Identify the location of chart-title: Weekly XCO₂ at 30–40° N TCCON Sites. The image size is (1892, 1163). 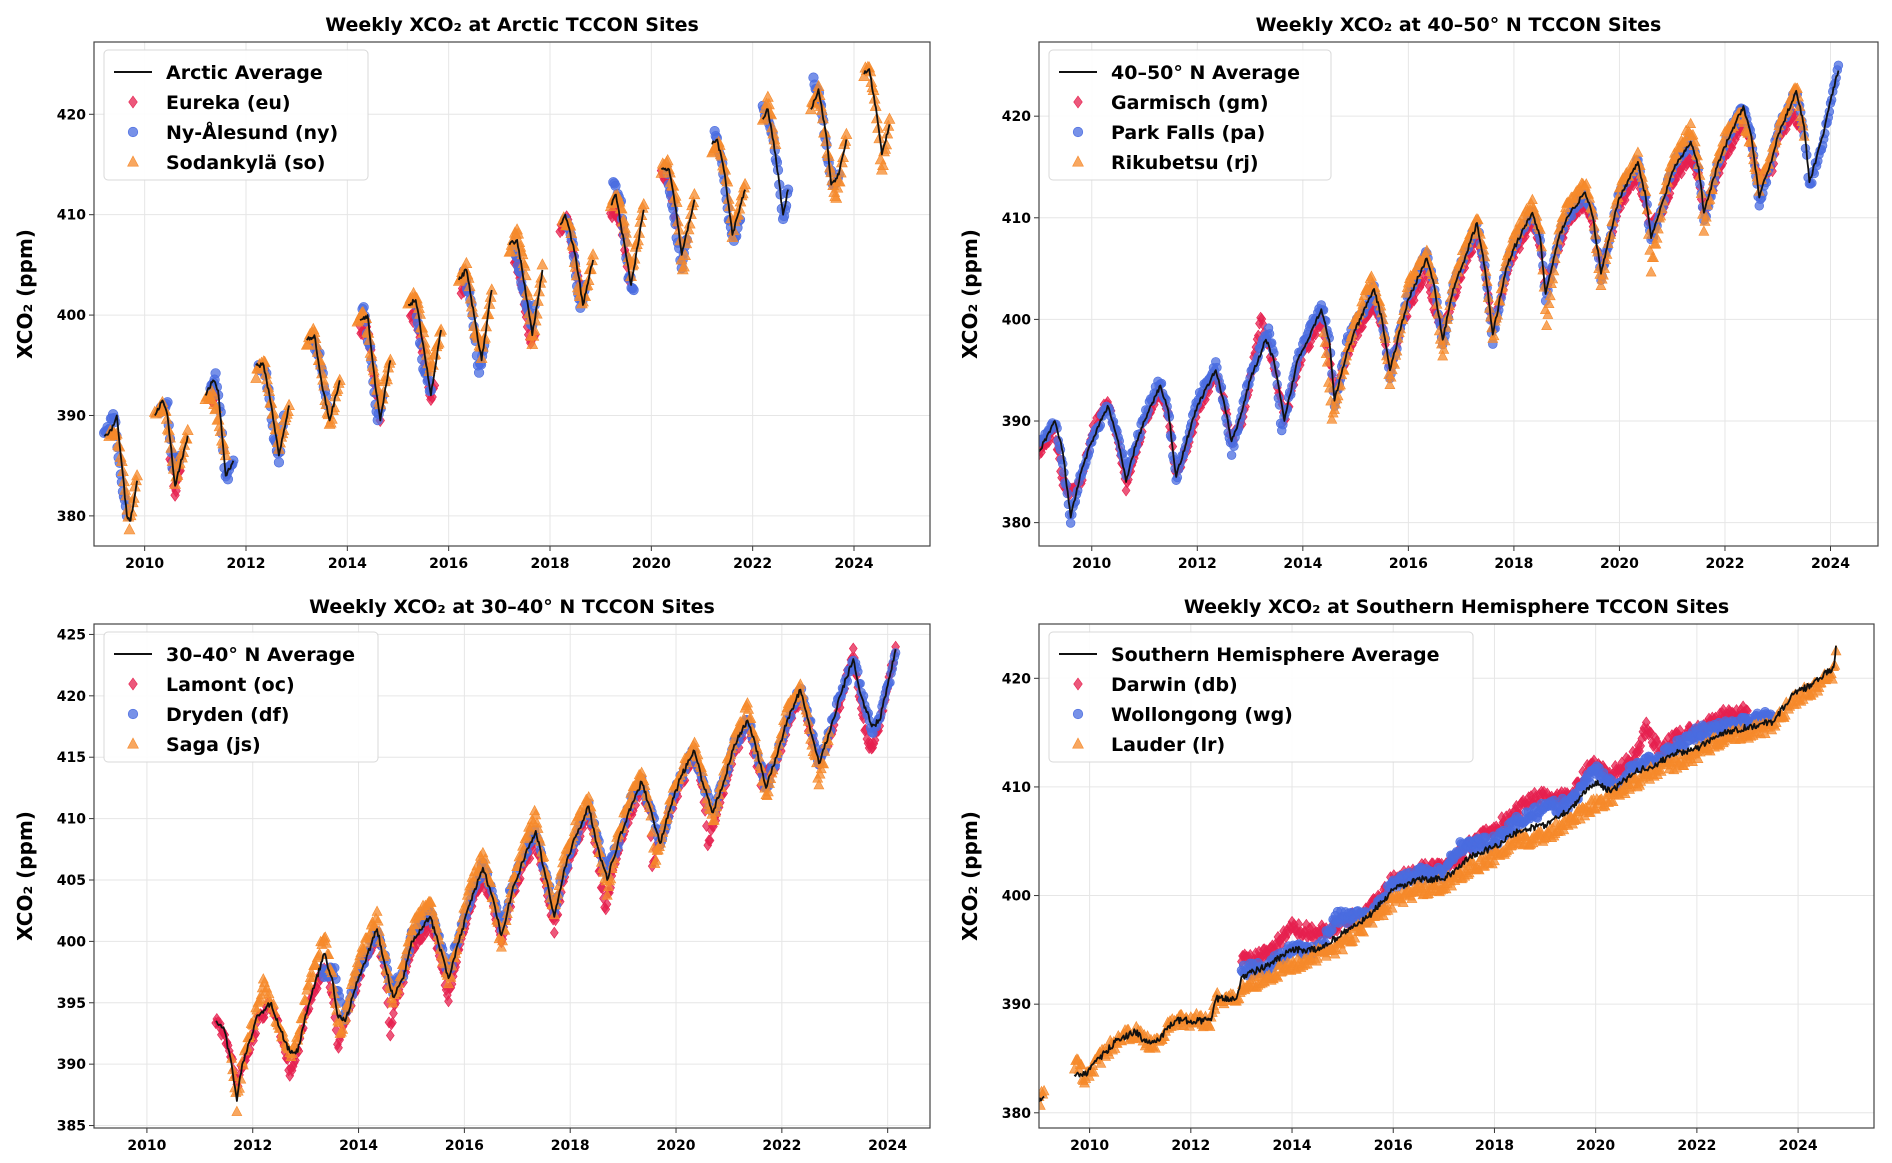
(512, 607).